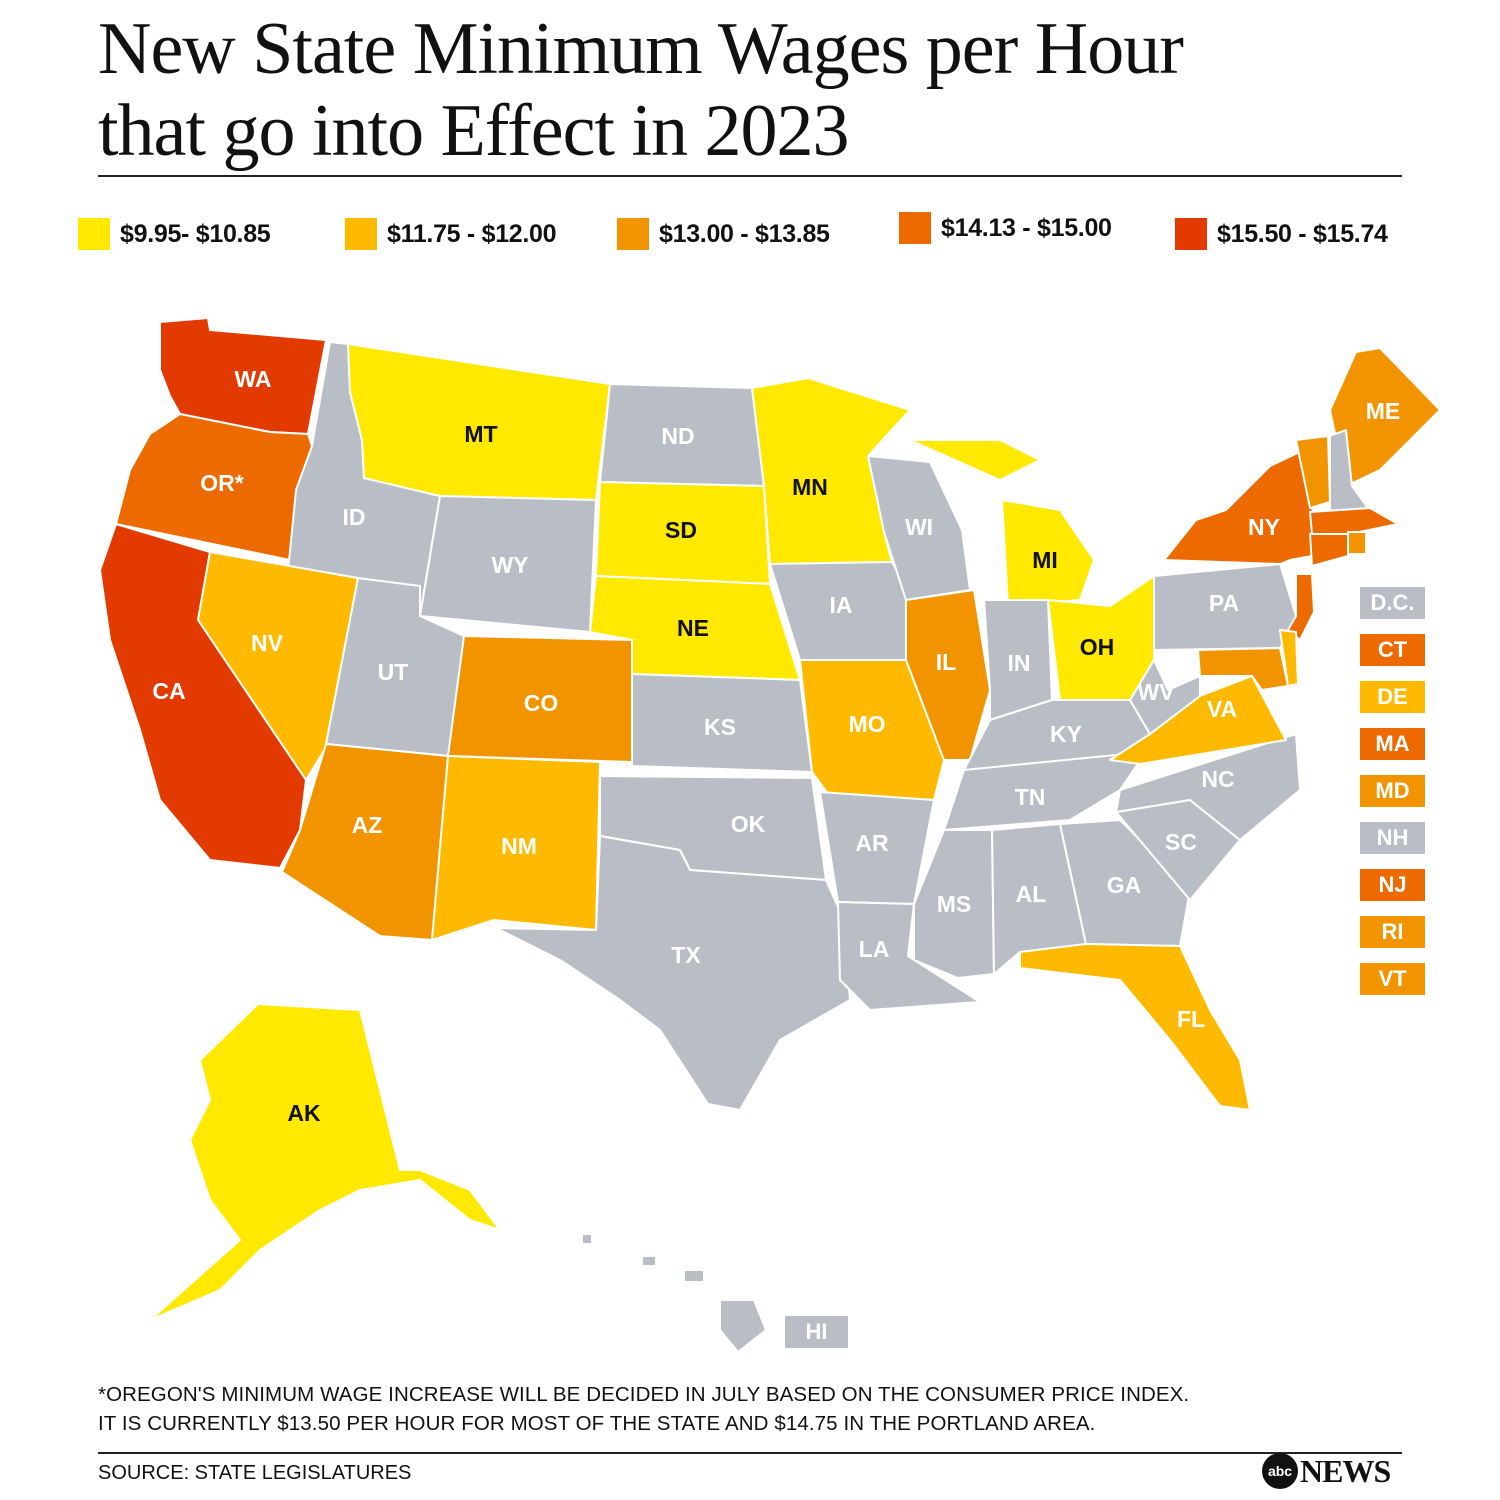 The image size is (1500, 1500). I want to click on abc-logo-mark: abc, so click(1280, 1471).